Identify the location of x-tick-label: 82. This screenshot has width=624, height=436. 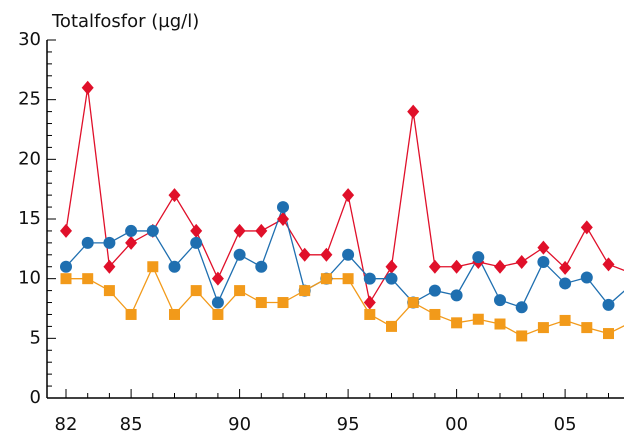
(66, 424).